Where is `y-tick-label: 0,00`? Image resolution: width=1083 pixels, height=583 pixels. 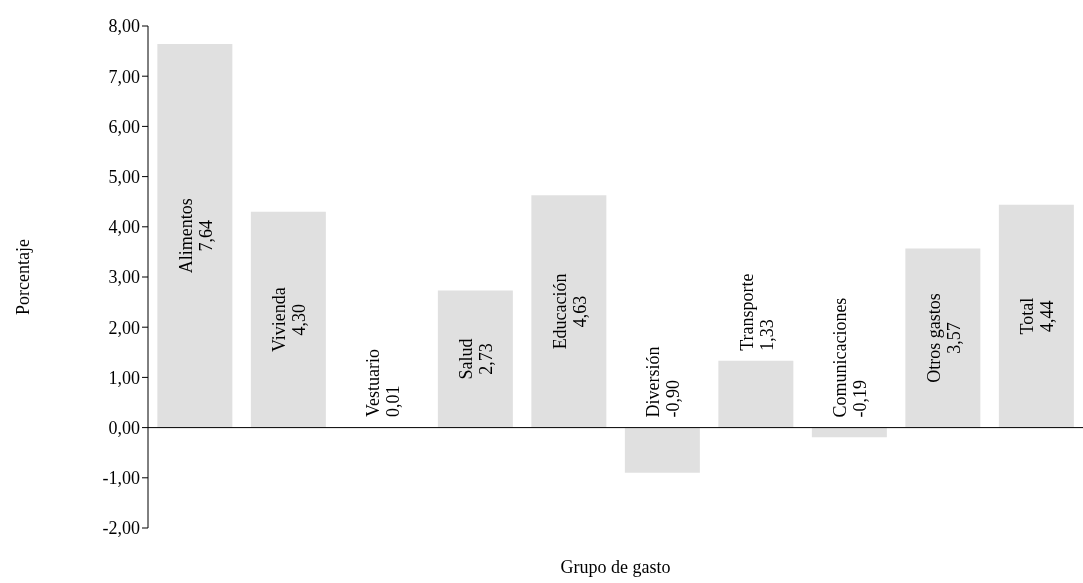 y-tick-label: 0,00 is located at coordinates (124, 427).